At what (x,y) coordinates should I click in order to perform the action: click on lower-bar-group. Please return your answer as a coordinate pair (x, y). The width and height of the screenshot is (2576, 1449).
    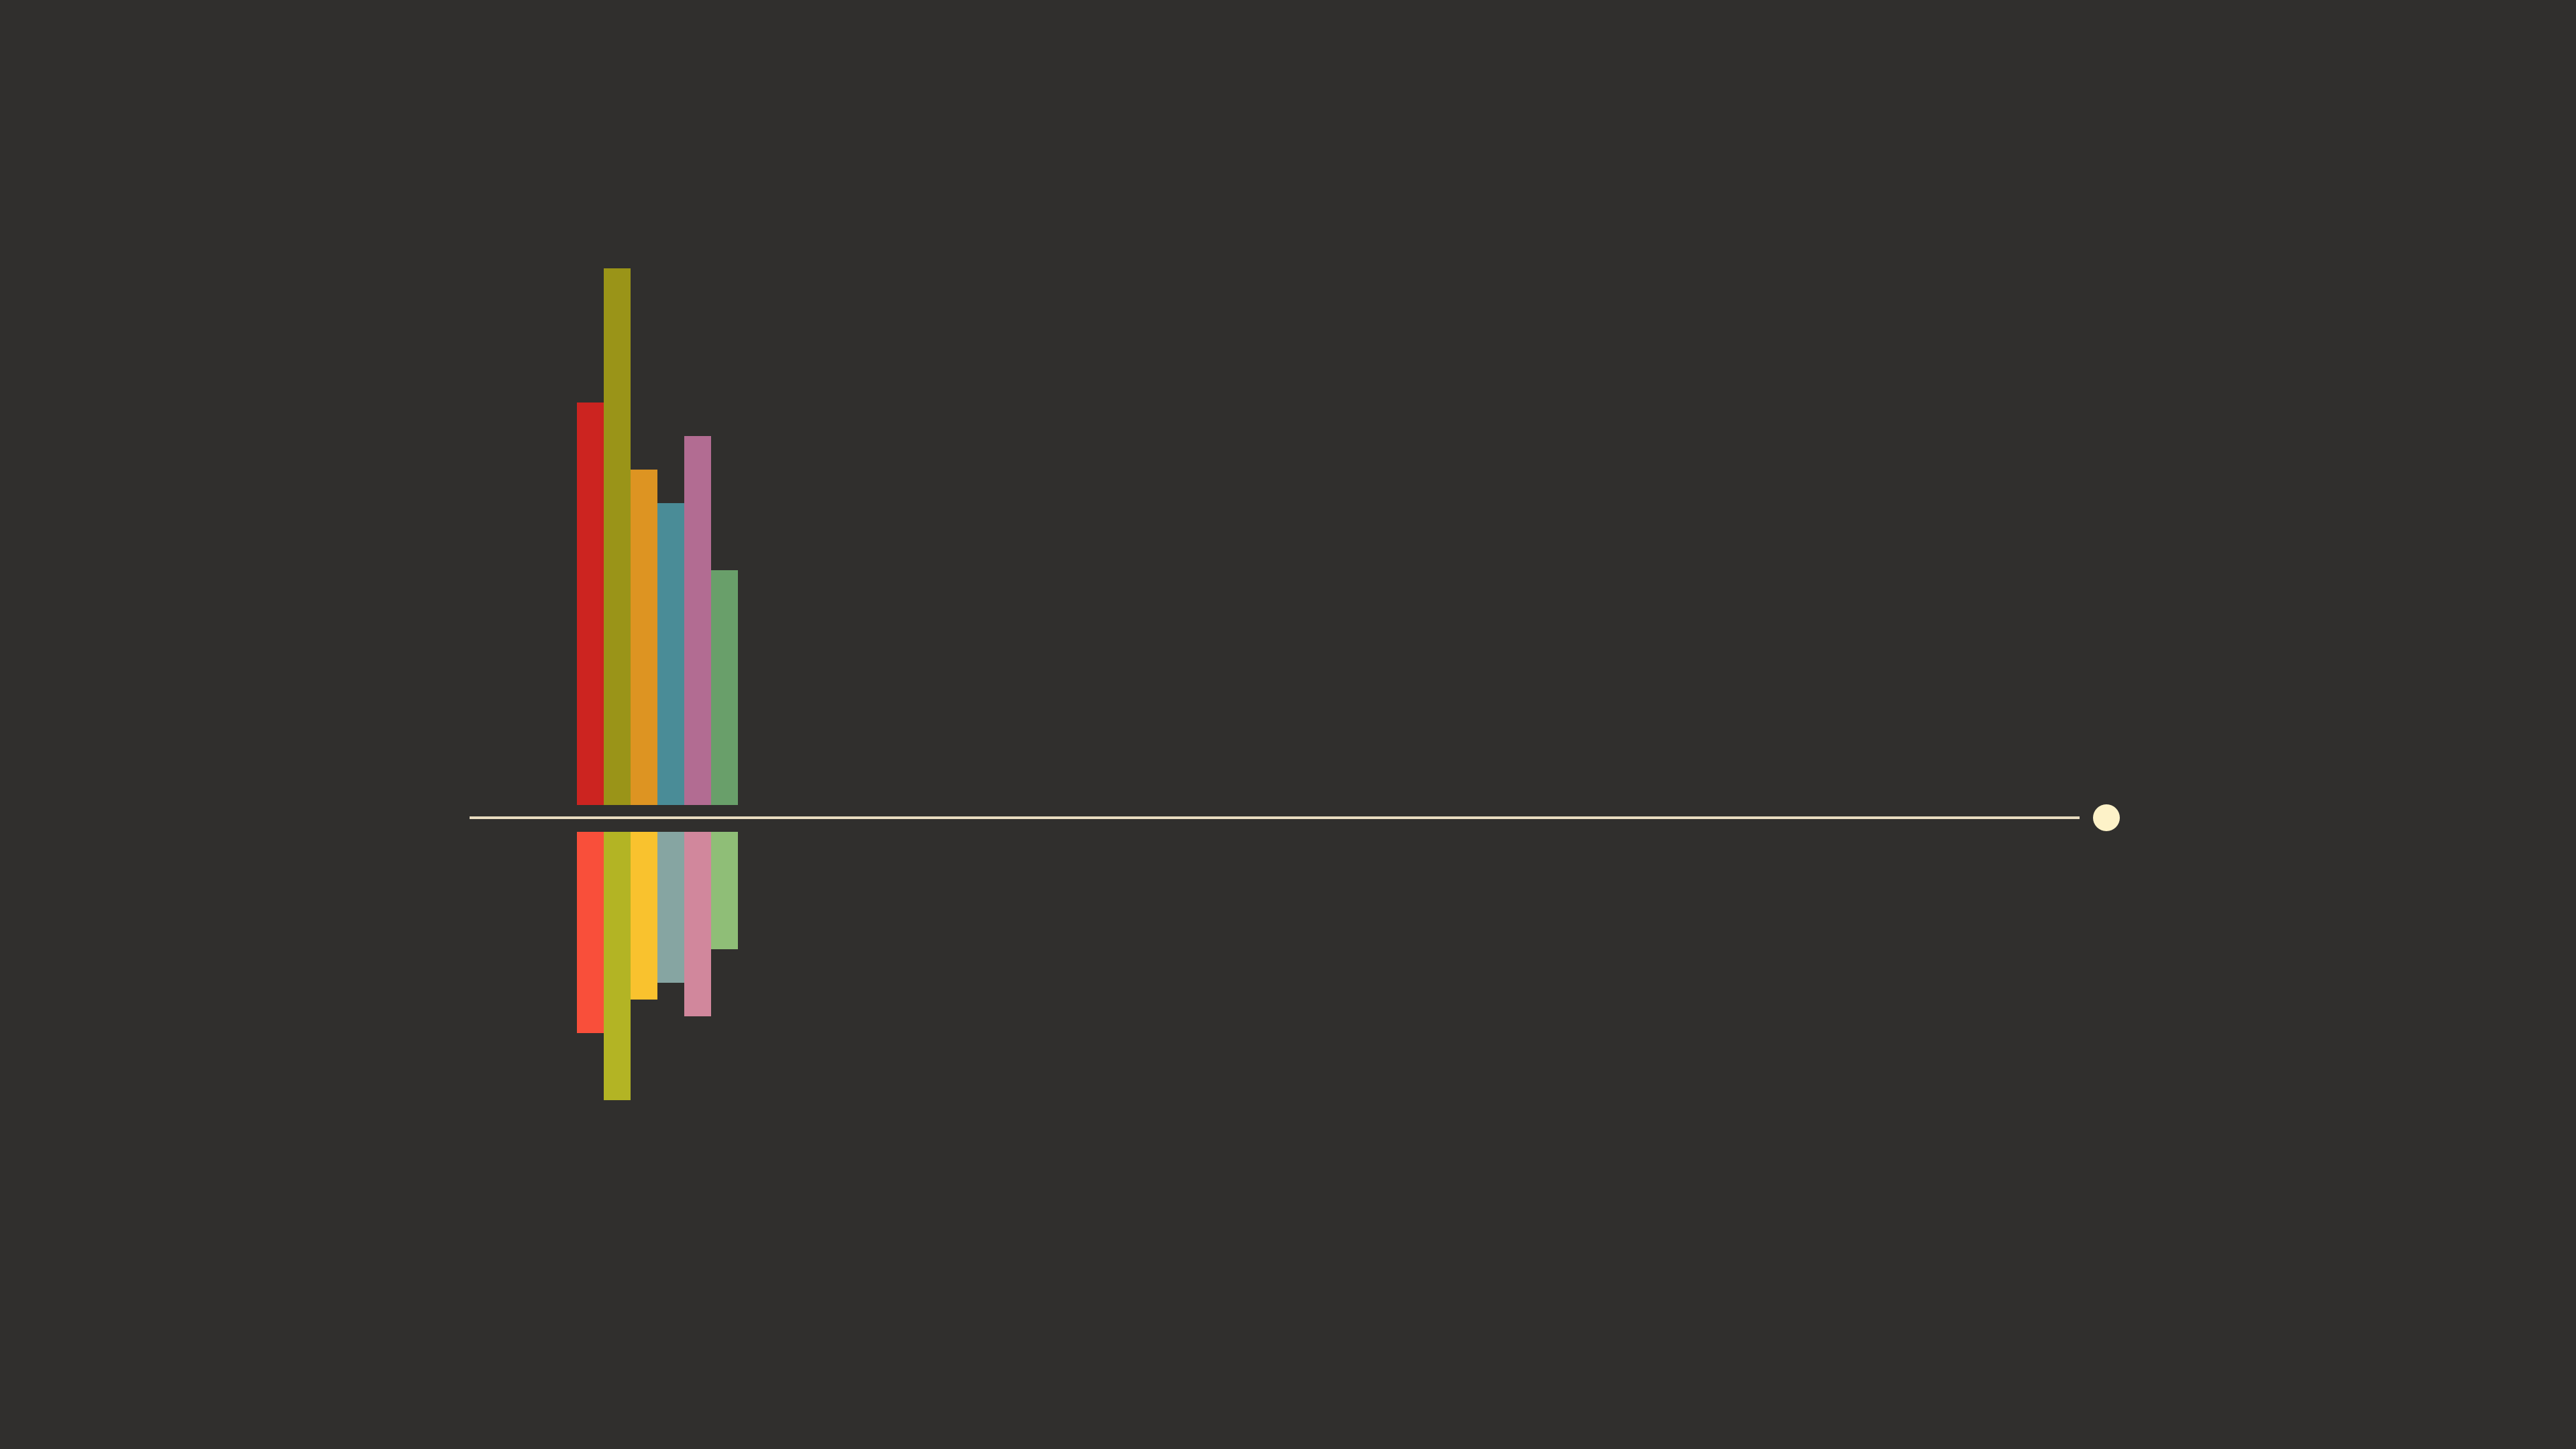
    Looking at the image, I should click on (657, 966).